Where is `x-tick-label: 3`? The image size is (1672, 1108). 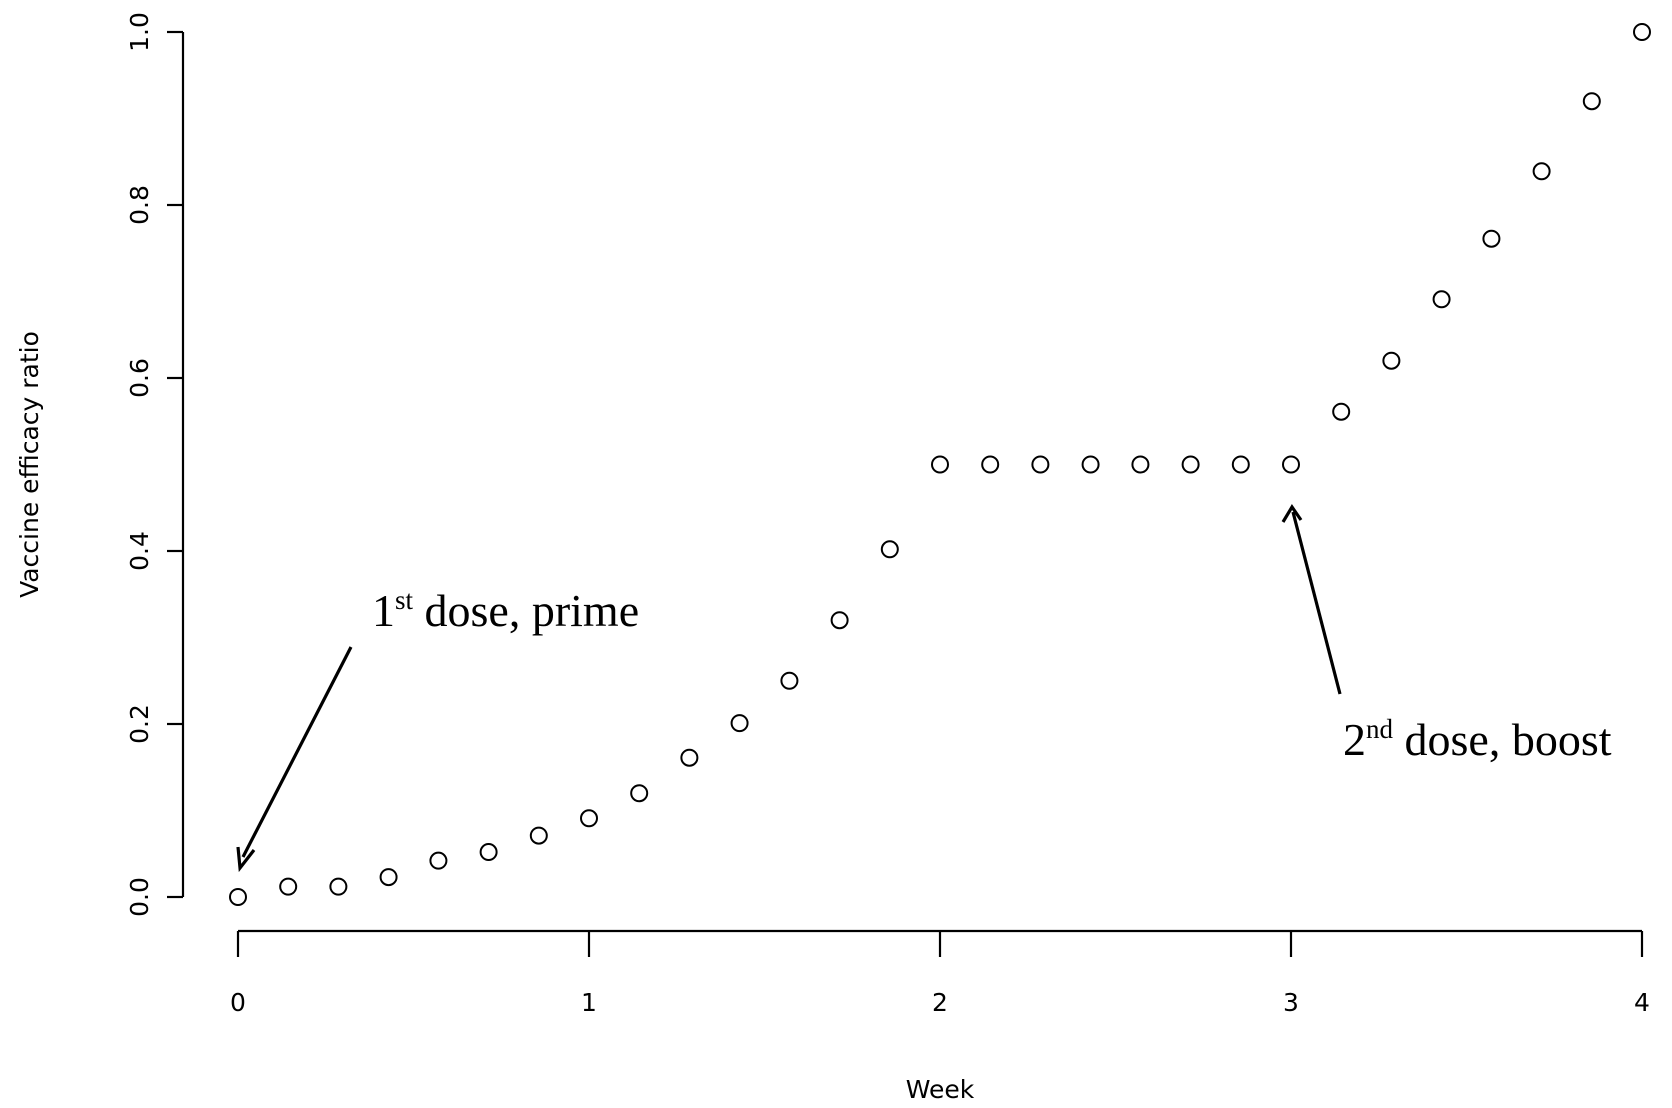
x-tick-label: 3 is located at coordinates (1291, 1002).